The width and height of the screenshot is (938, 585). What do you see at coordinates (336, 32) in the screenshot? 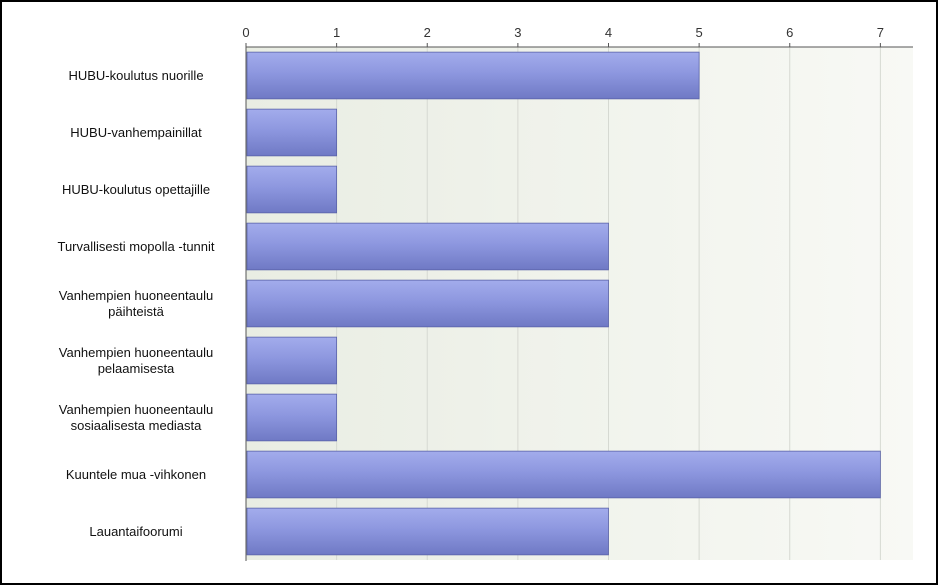
I see `x-tick-label: 1` at bounding box center [336, 32].